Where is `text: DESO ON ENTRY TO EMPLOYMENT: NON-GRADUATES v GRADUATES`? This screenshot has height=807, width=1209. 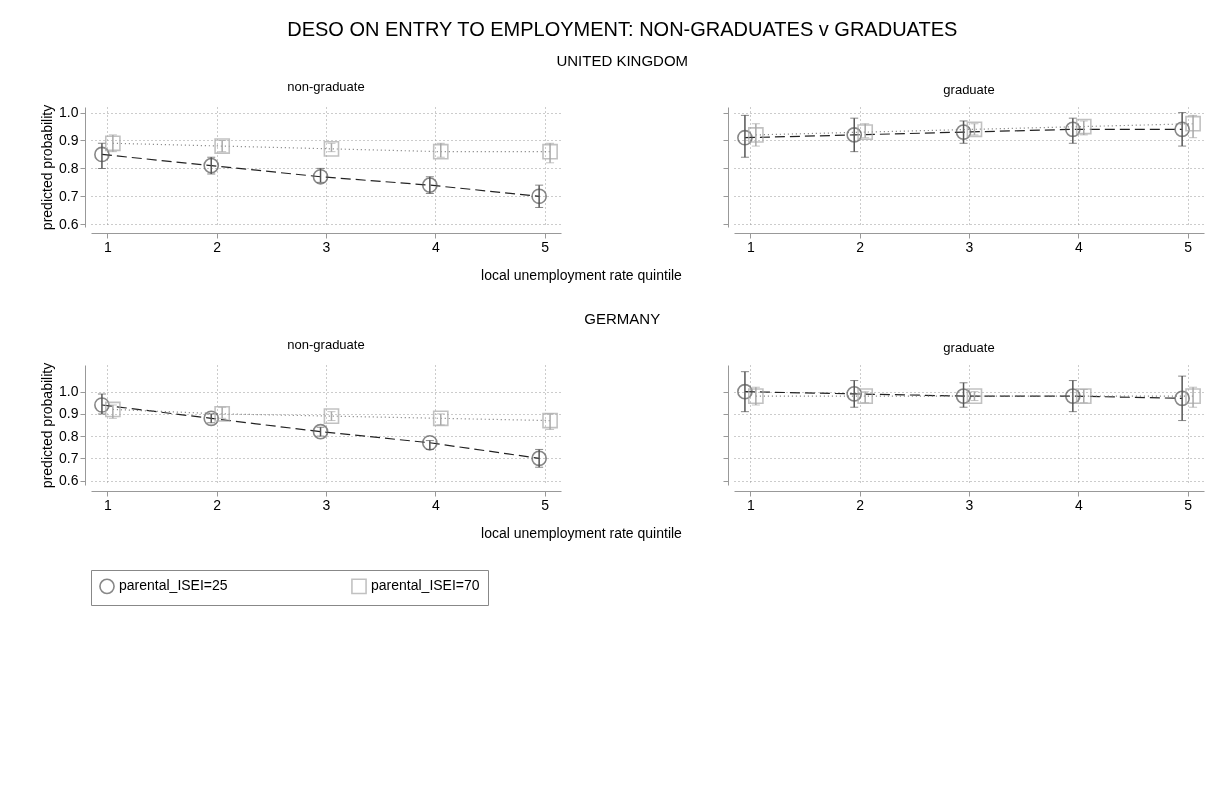 text: DESO ON ENTRY TO EMPLOYMENT: NON-GRADUATES v GRADUATES is located at coordinates (622, 29).